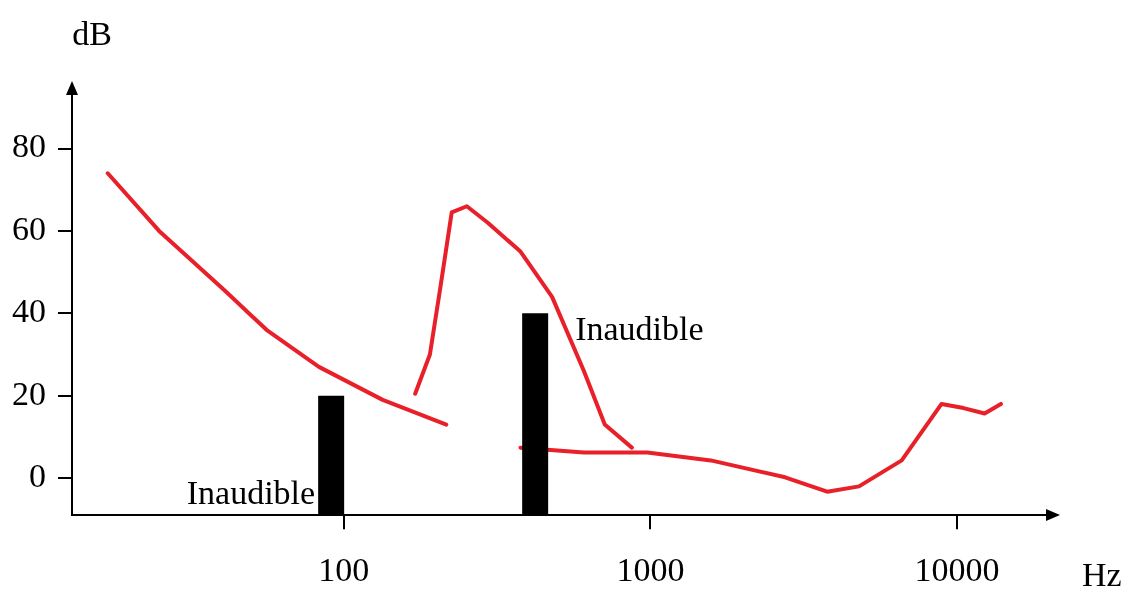 Image resolution: width=1144 pixels, height=614 pixels. What do you see at coordinates (650, 569) in the screenshot?
I see `x-tick-label: 1000` at bounding box center [650, 569].